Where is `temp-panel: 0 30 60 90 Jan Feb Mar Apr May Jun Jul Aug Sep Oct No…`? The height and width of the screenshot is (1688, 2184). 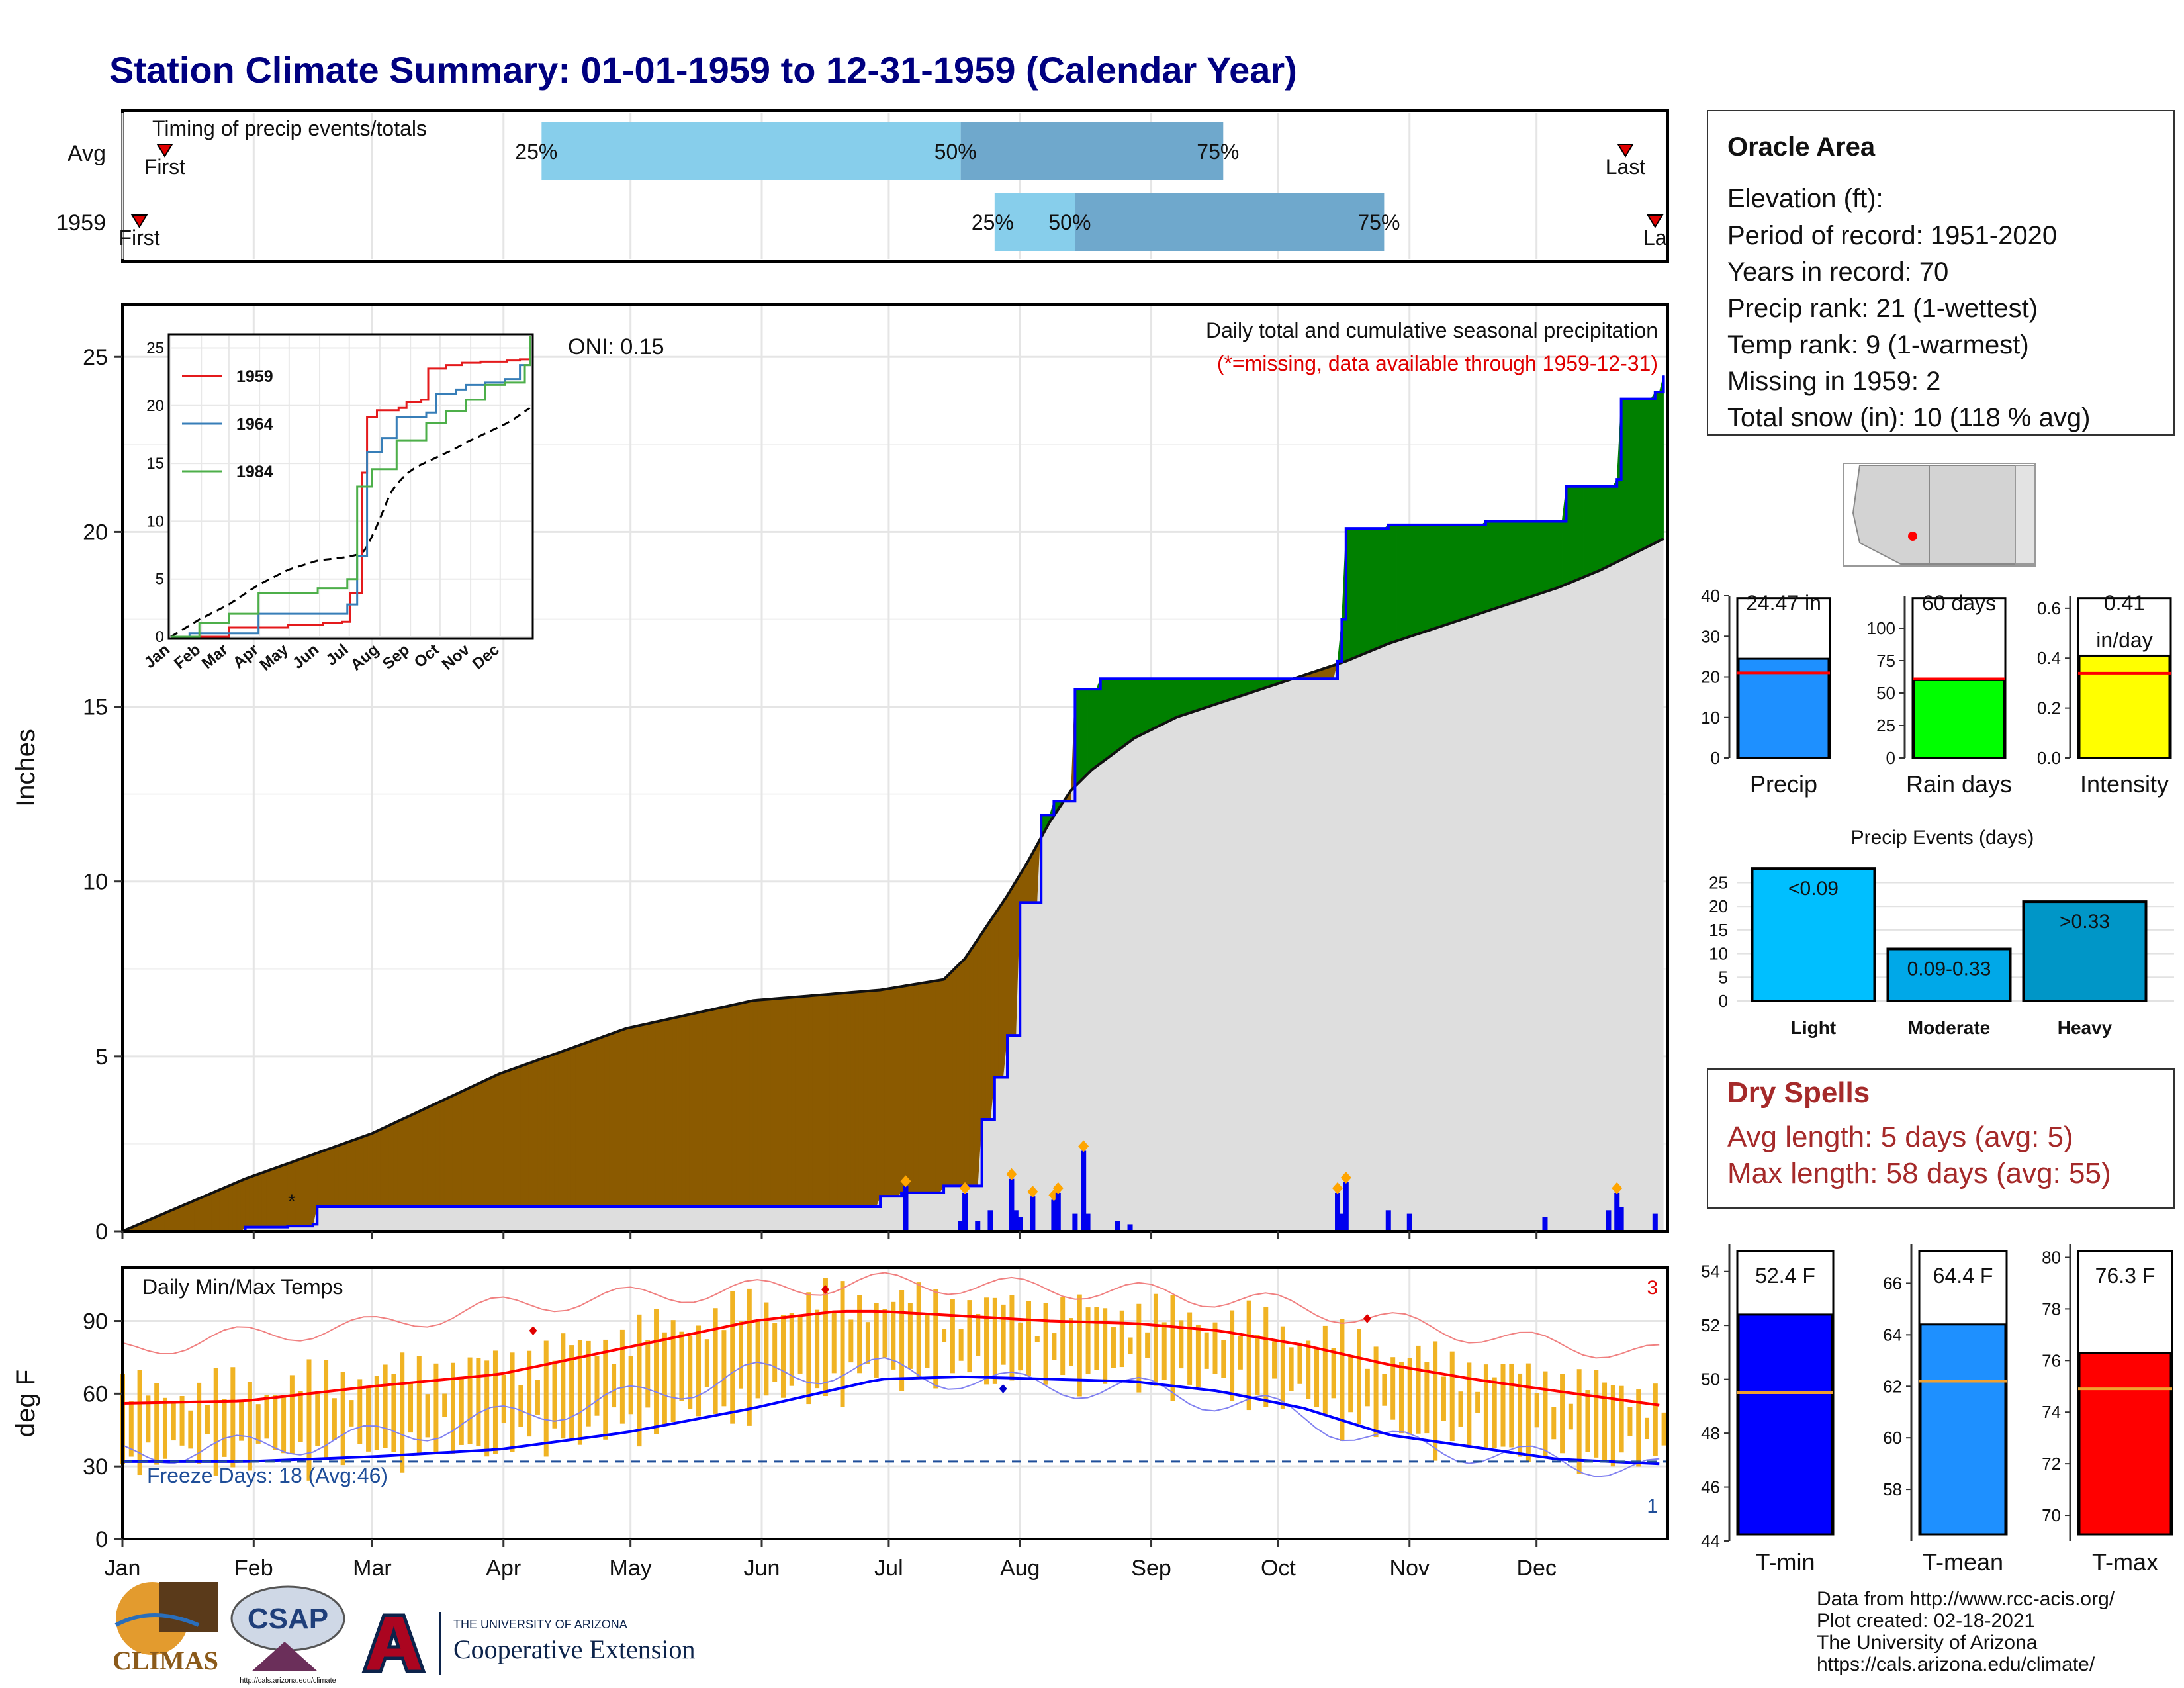
temp-panel: 0 30 60 90 Jan Feb Mar Apr May Jun Jul Aug Sep Oct No… is located at coordinates (840, 1423).